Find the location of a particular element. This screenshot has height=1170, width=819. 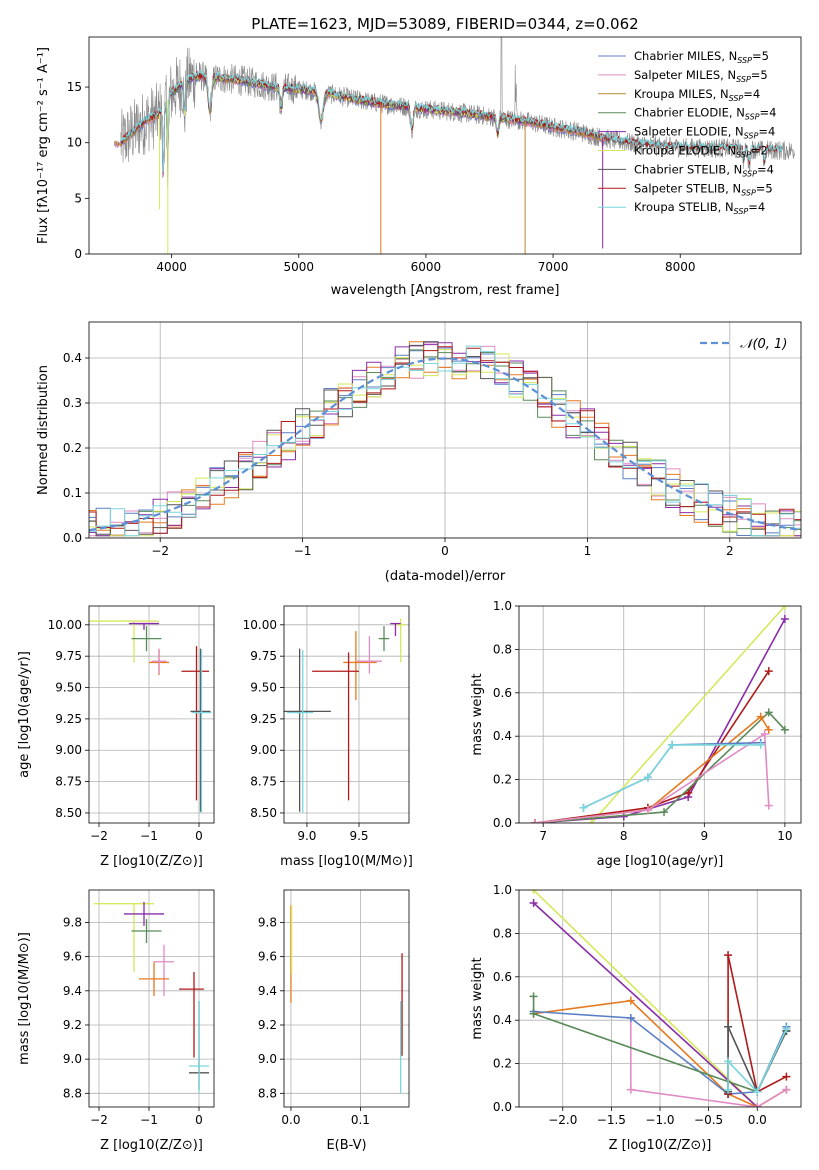

x-axis-label: age [log10(age/yr)] is located at coordinates (660, 861).